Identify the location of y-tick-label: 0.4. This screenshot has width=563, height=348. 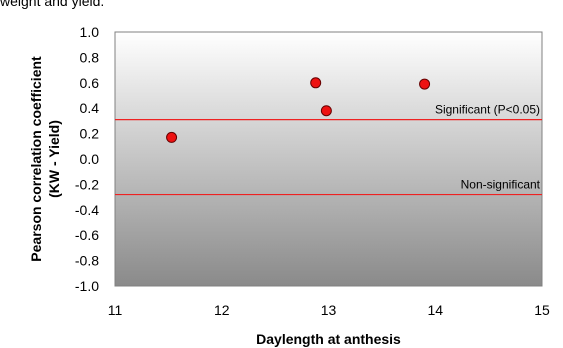
(90, 108).